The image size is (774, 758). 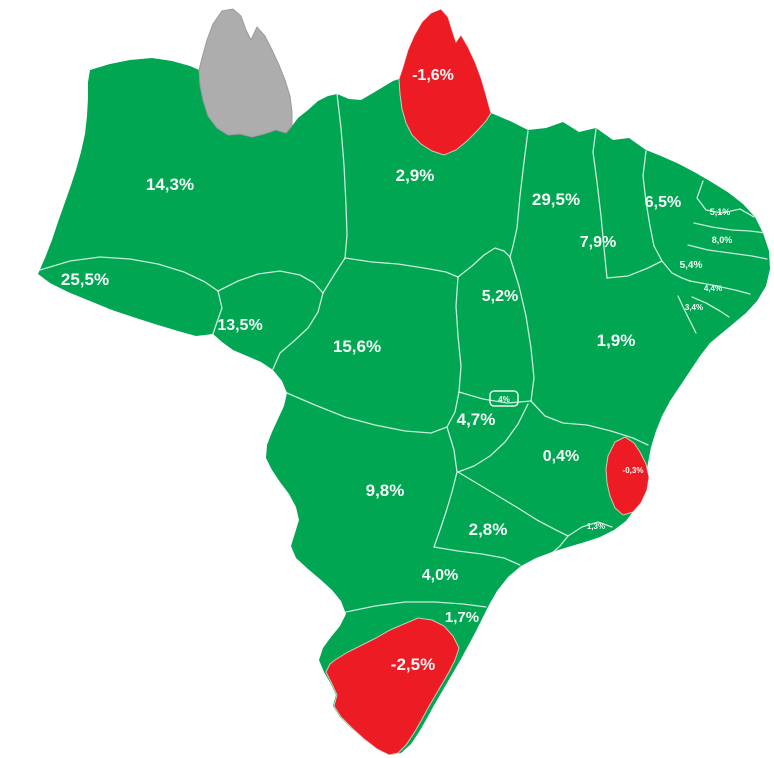 What do you see at coordinates (616, 340) in the screenshot?
I see `state-label-ba: 1,9%` at bounding box center [616, 340].